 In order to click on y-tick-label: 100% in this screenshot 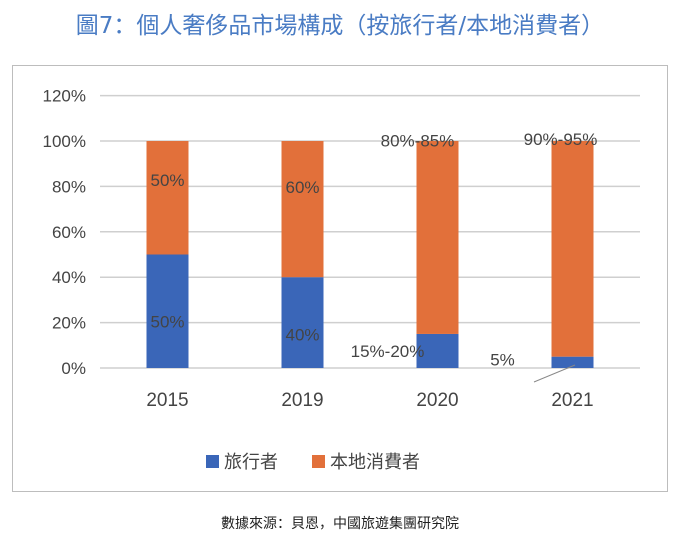, I will do `click(64, 141)`.